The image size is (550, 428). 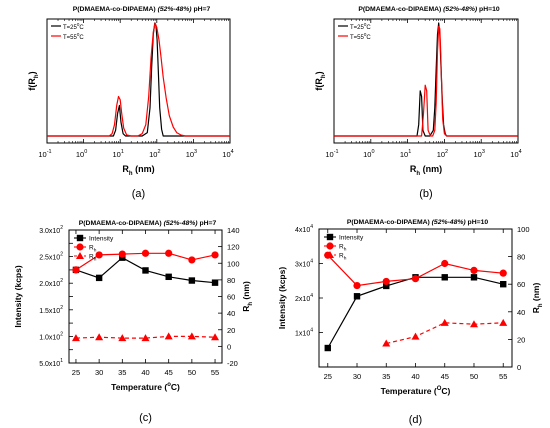 What do you see at coordinates (51, 257) in the screenshot?
I see `y-tick-label: 2.5x10²` at bounding box center [51, 257].